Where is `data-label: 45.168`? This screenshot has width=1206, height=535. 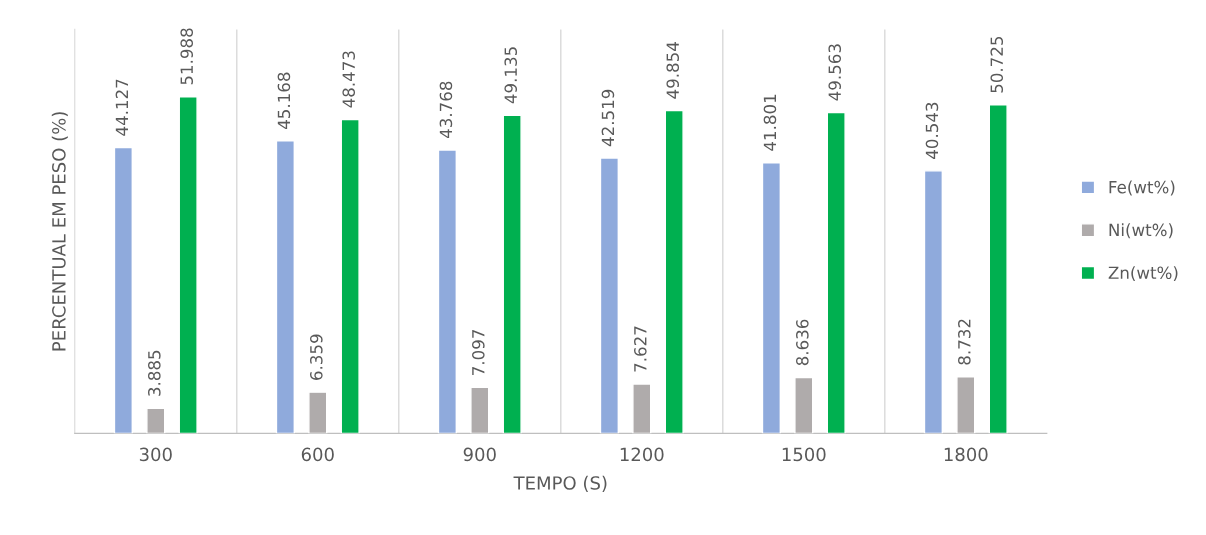
data-label: 45.168 is located at coordinates (284, 100).